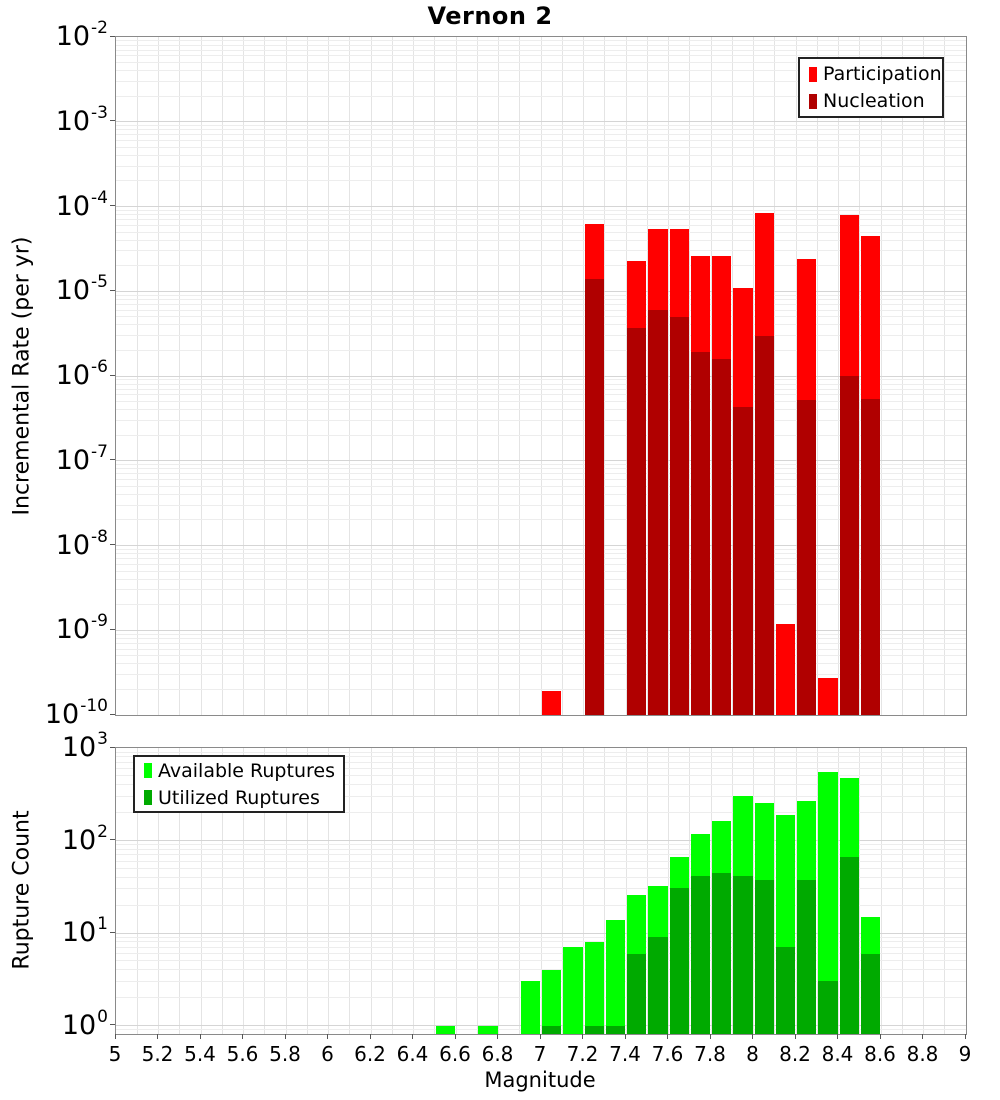 The height and width of the screenshot is (1100, 1000). What do you see at coordinates (837, 1054) in the screenshot?
I see `x-tick-label: 8.4` at bounding box center [837, 1054].